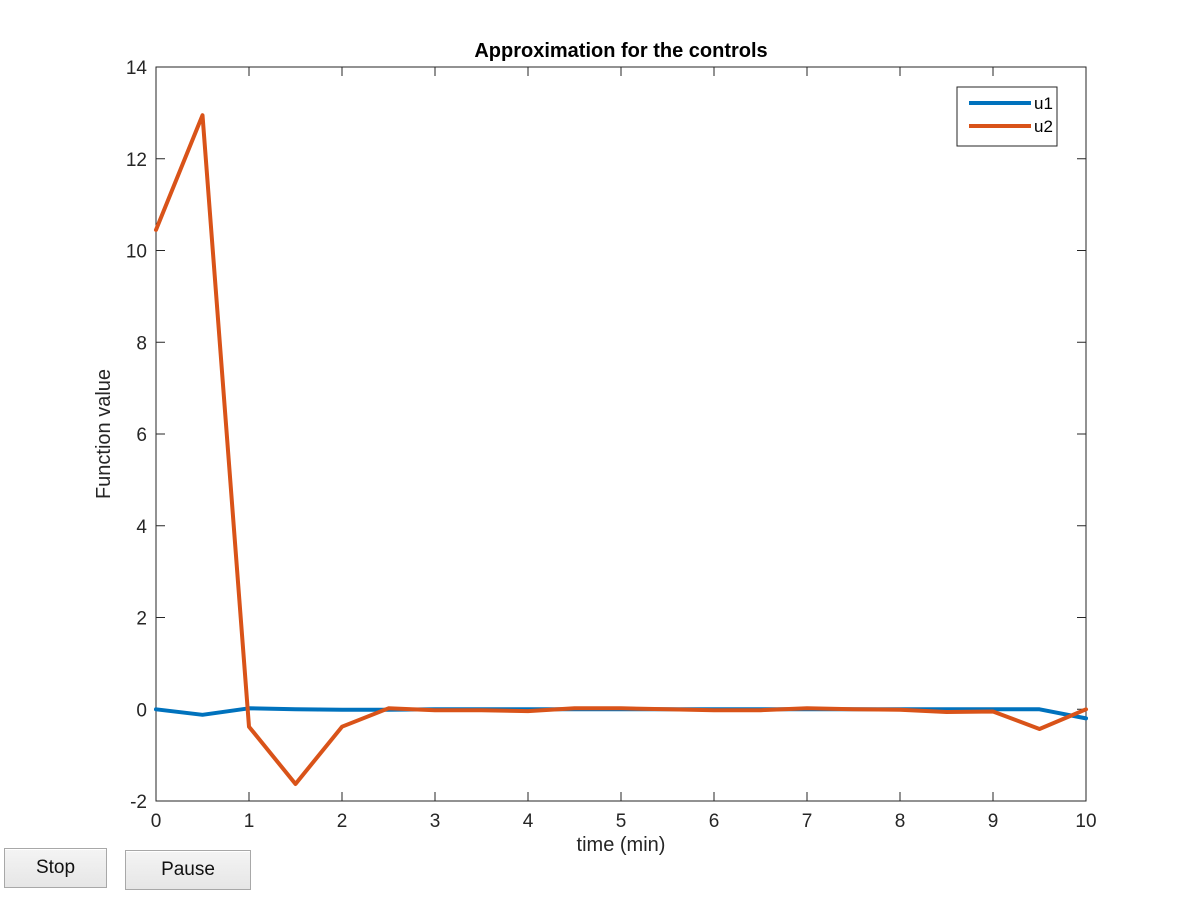 The image size is (1200, 900). I want to click on y-tick-label: 4, so click(141, 527).